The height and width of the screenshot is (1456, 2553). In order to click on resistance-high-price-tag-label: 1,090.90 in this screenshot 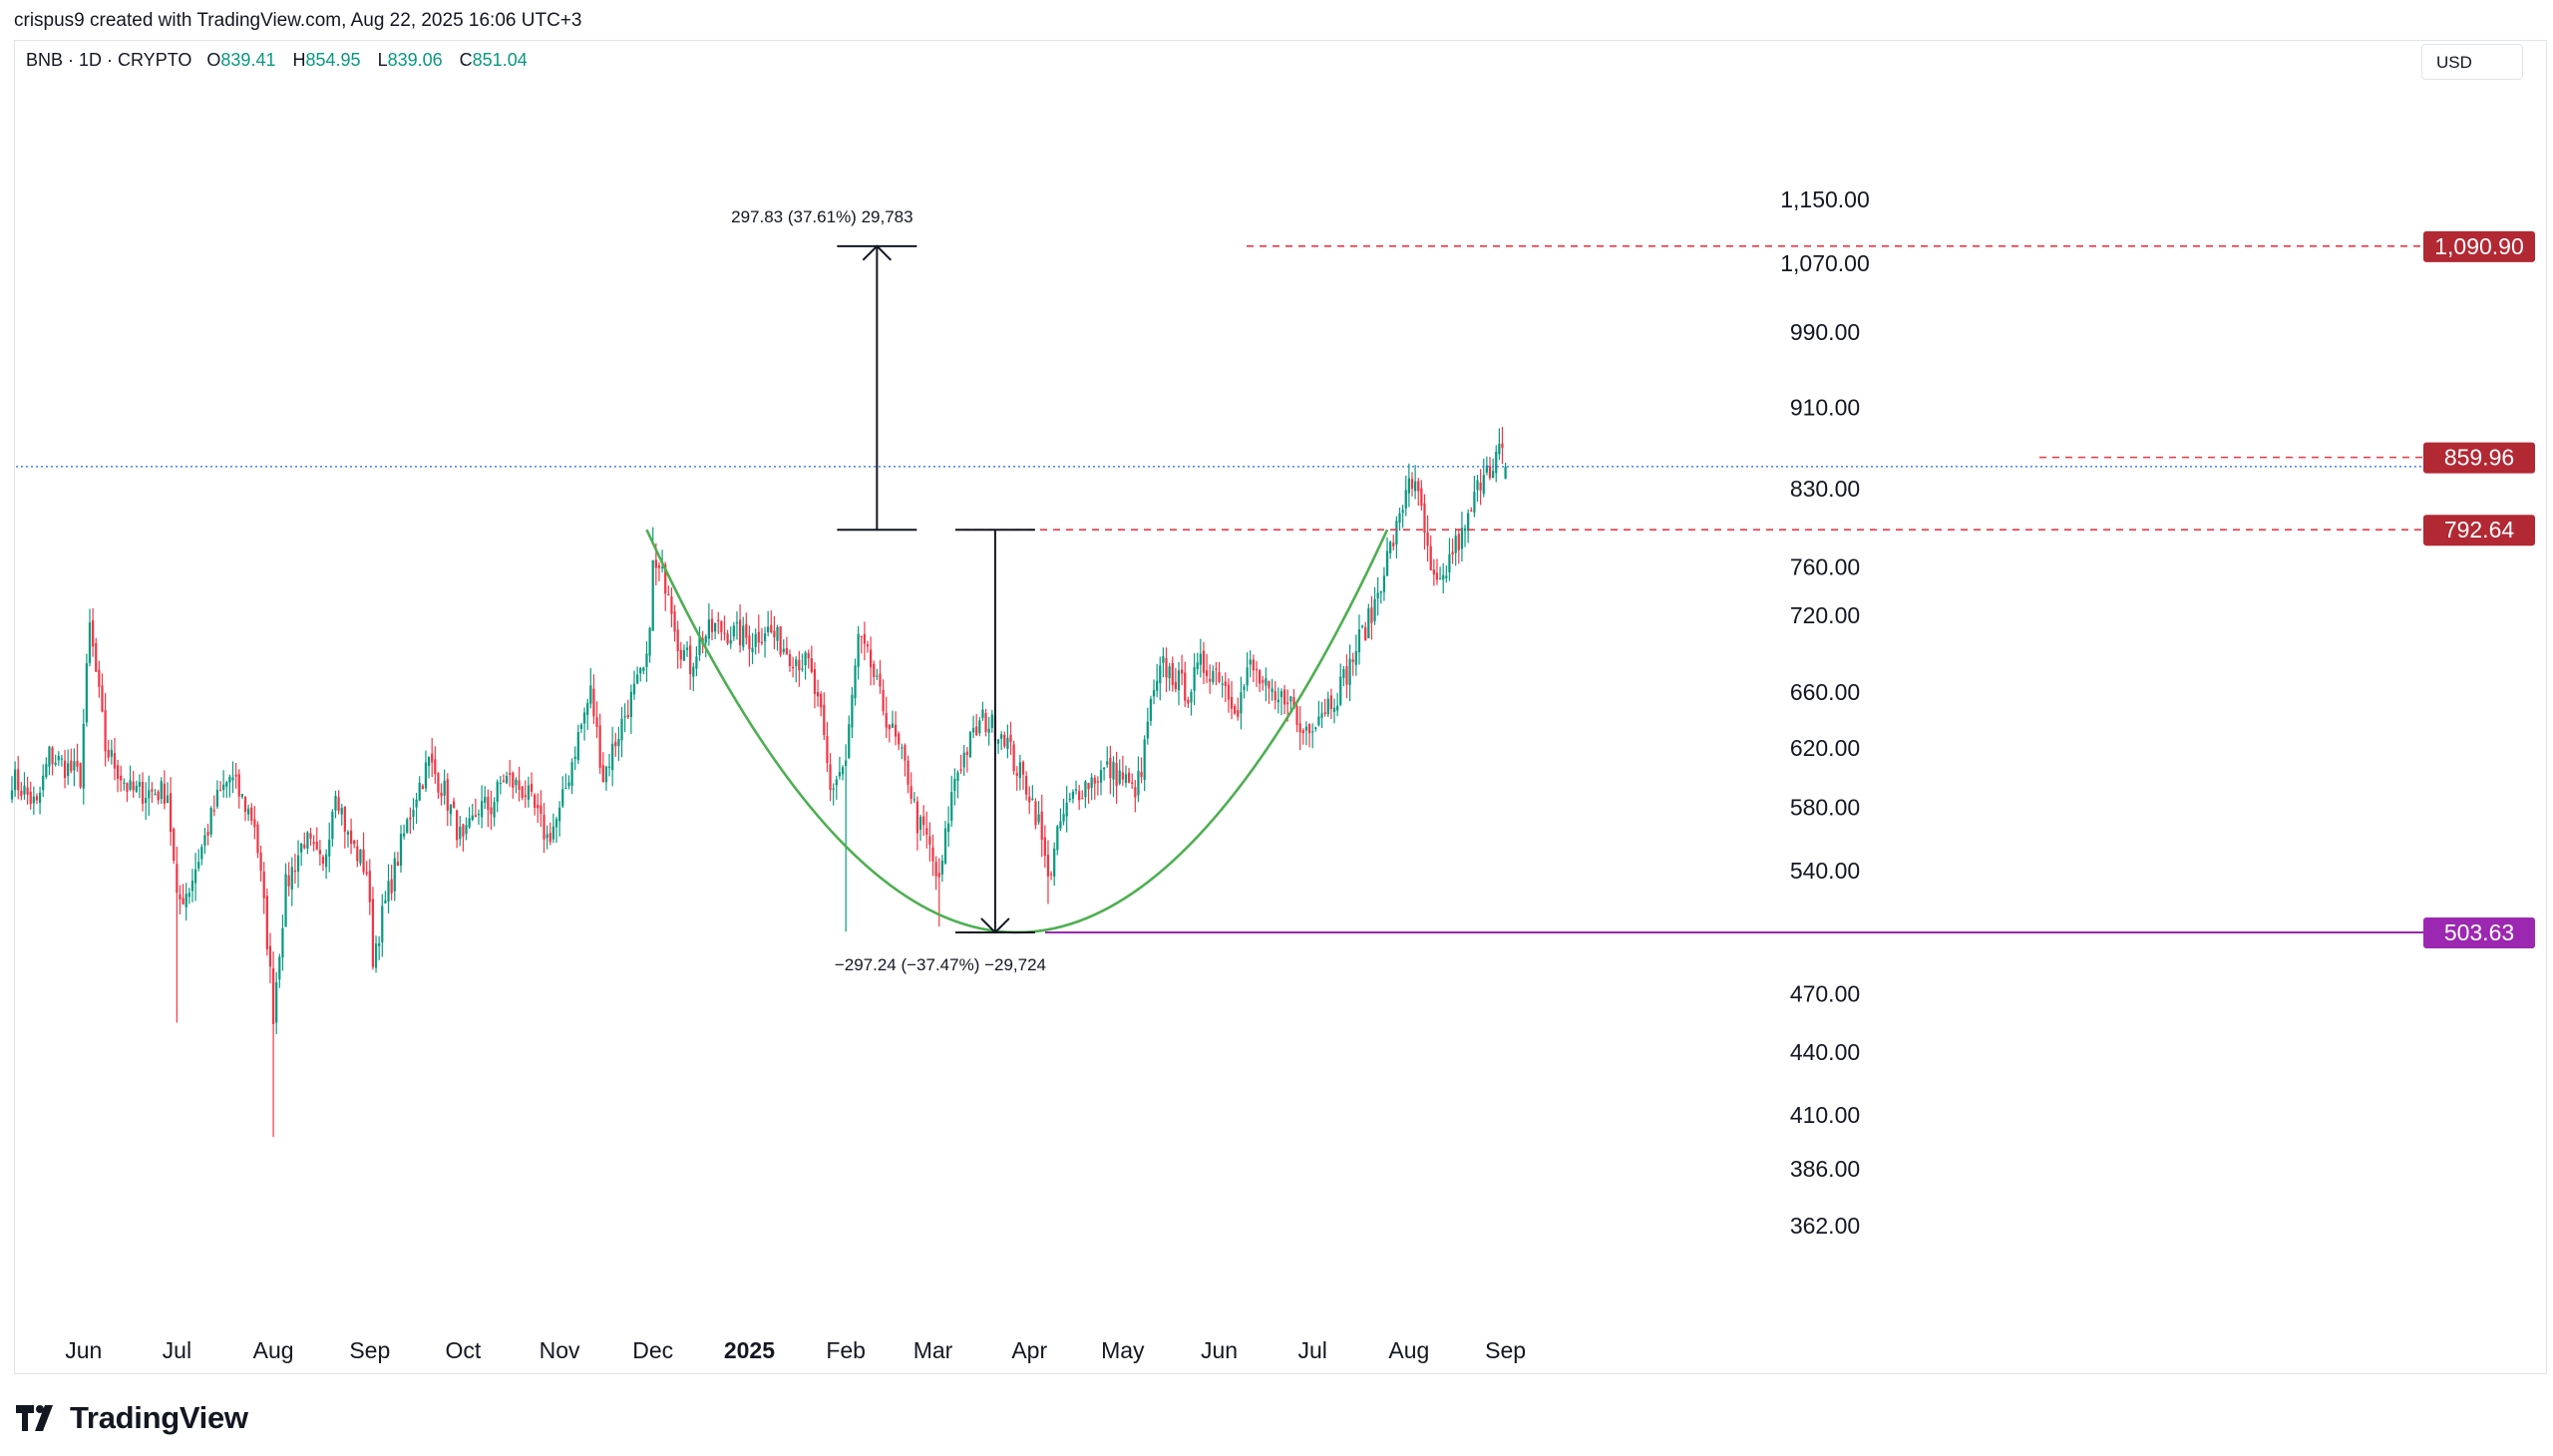, I will do `click(2479, 246)`.